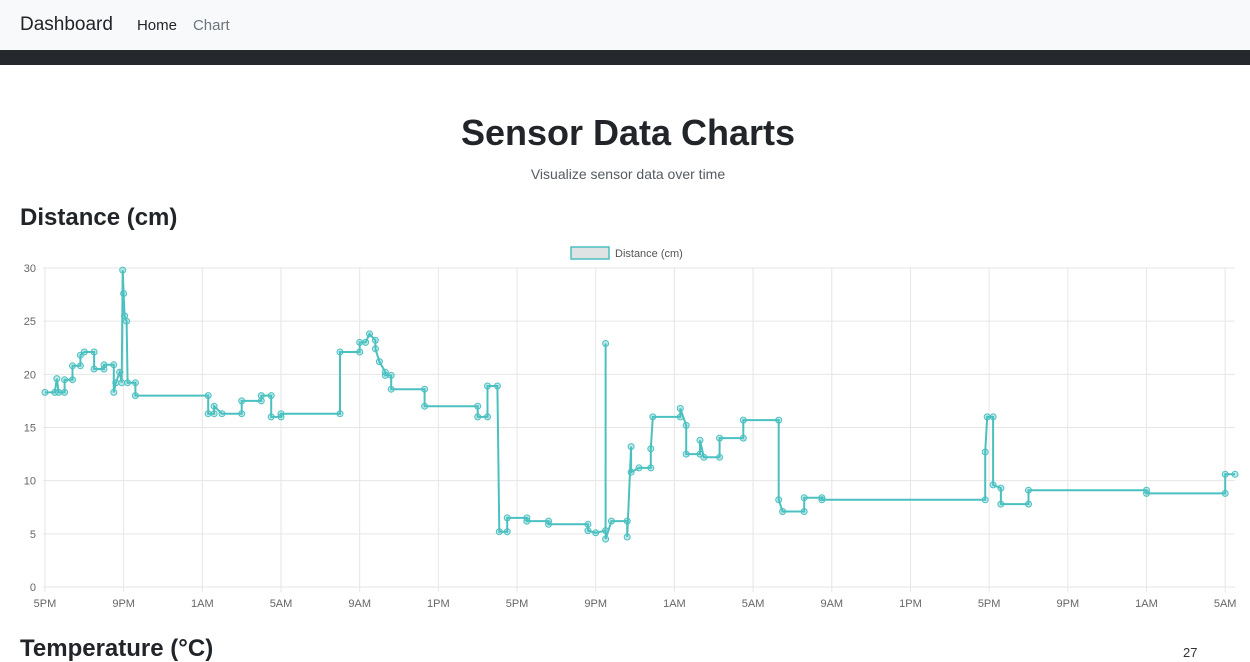  Describe the element at coordinates (30, 322) in the screenshot. I see `y-tick-label: 25` at that location.